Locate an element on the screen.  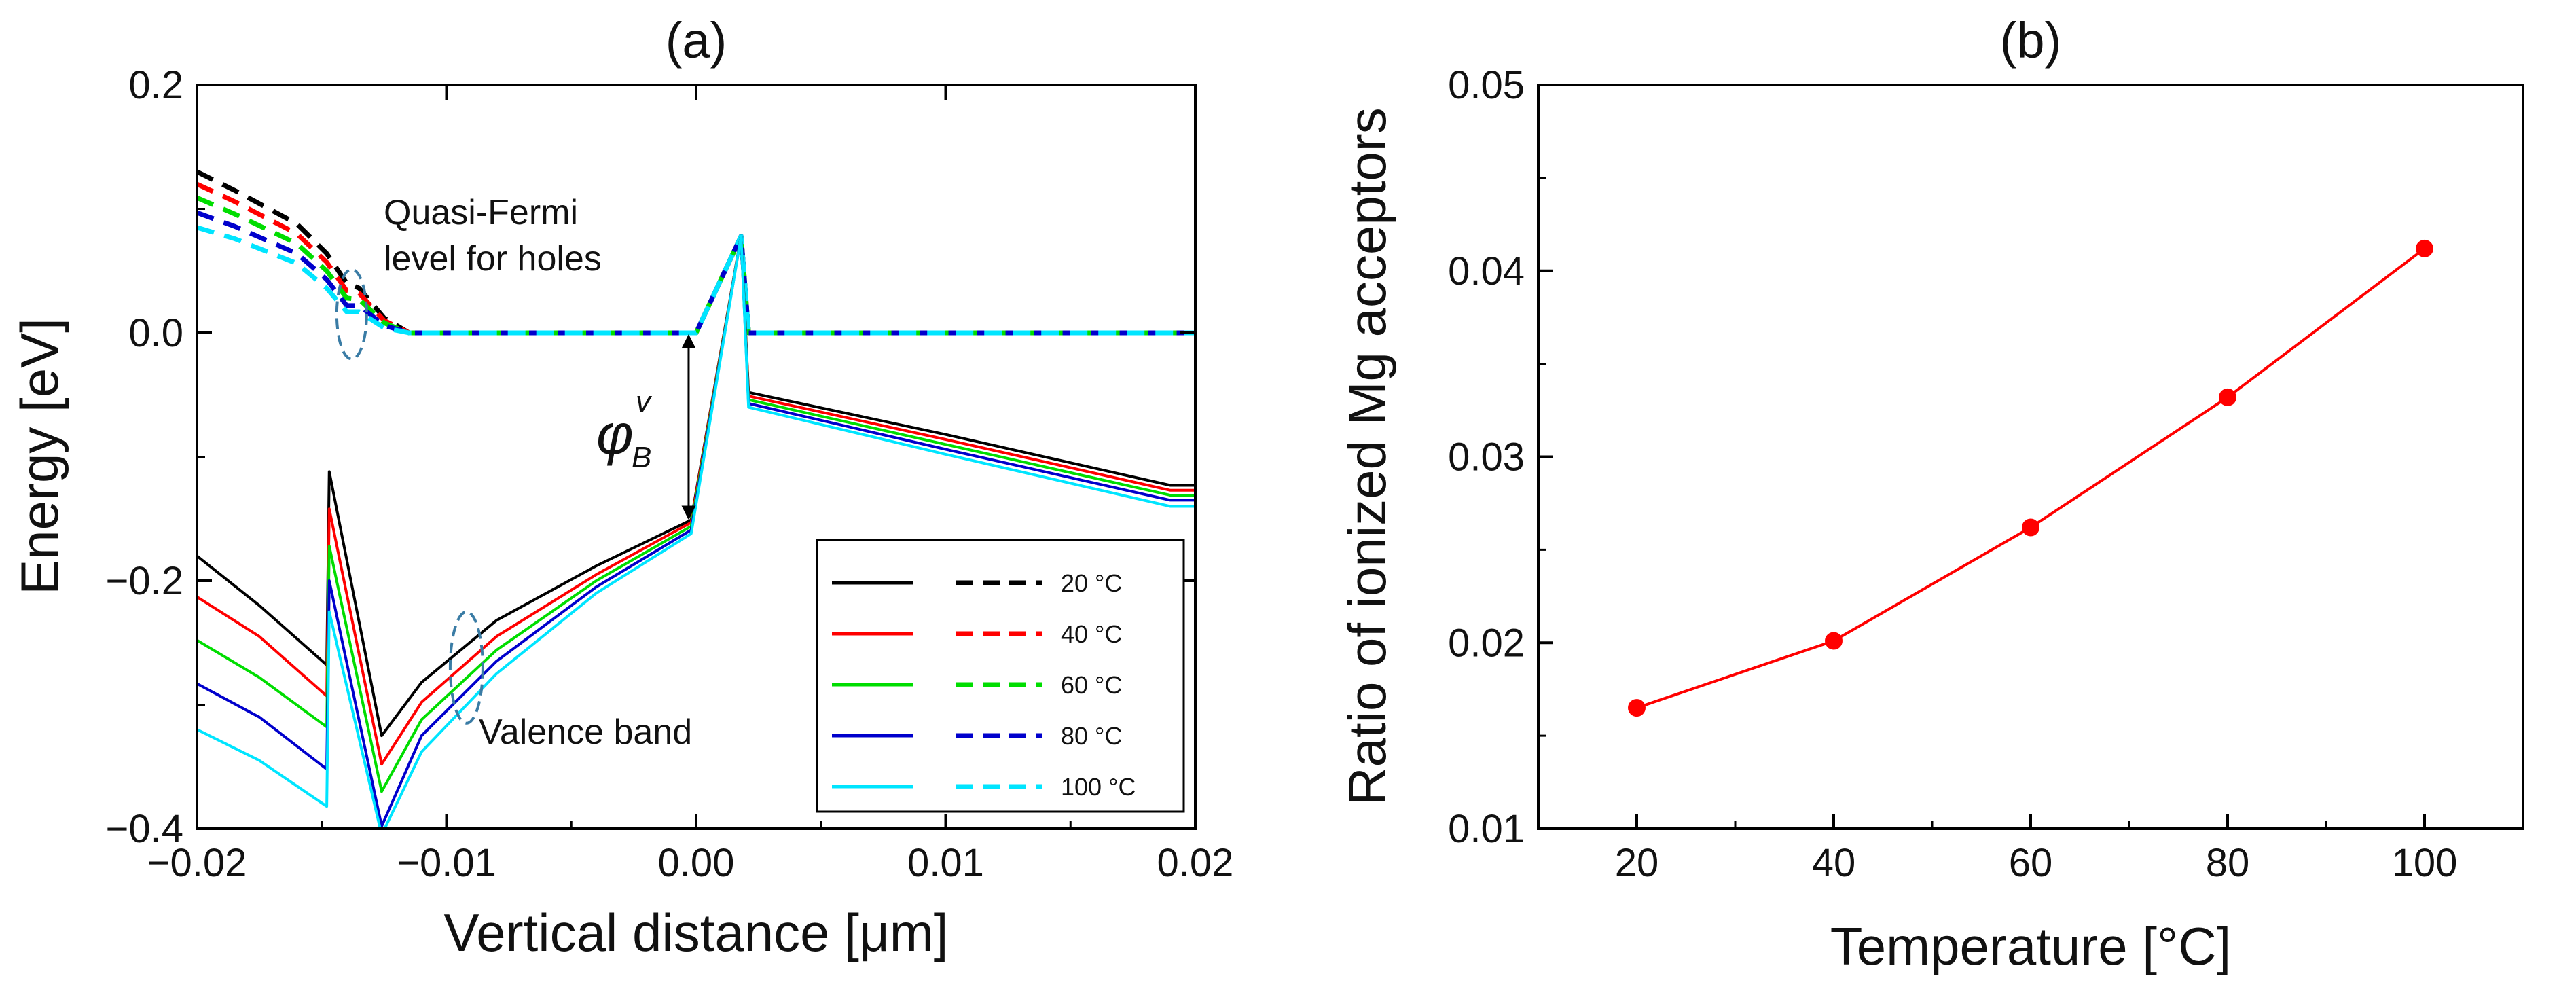
valence-band-ellipse is located at coordinates (466, 667).